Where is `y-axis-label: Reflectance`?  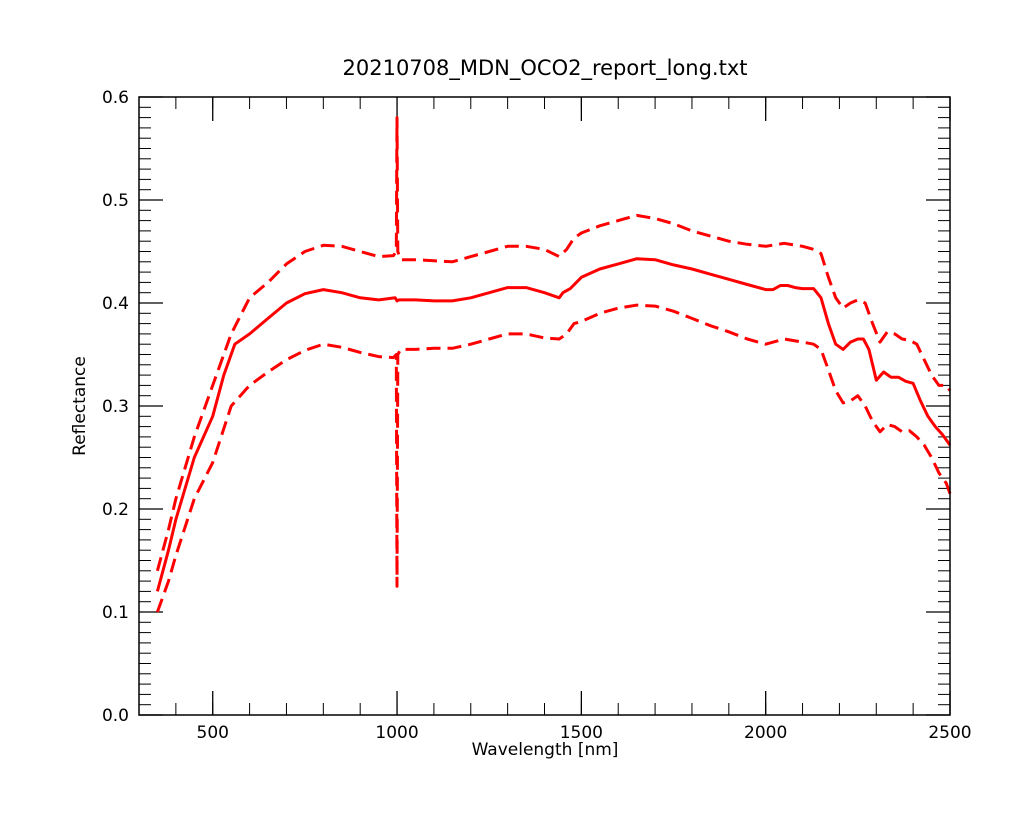
y-axis-label: Reflectance is located at coordinates (80, 406).